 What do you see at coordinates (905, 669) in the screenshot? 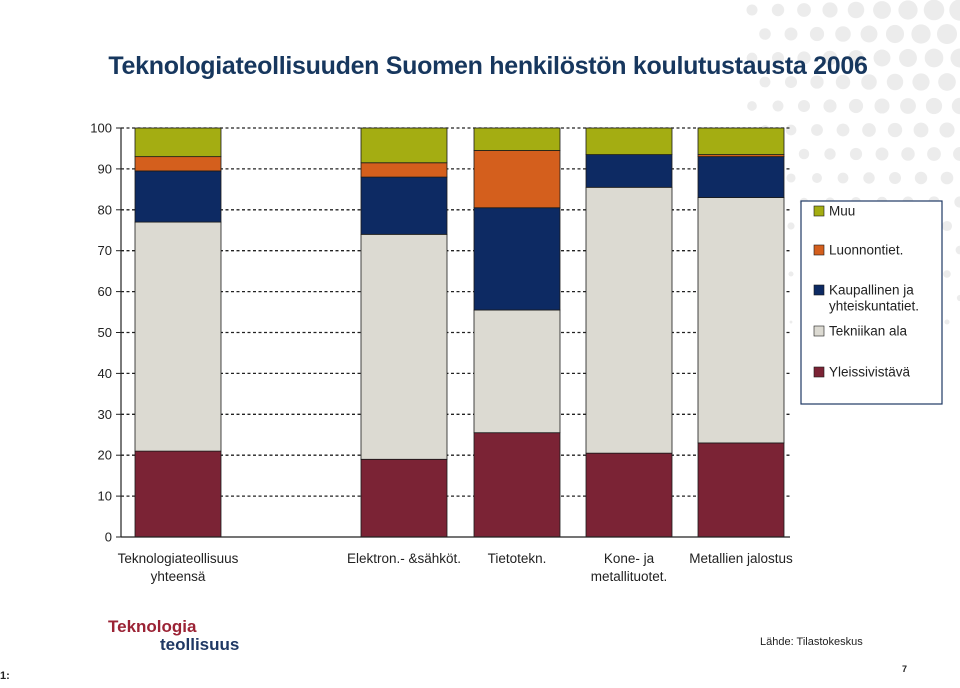
I see `page-number: 7` at bounding box center [905, 669].